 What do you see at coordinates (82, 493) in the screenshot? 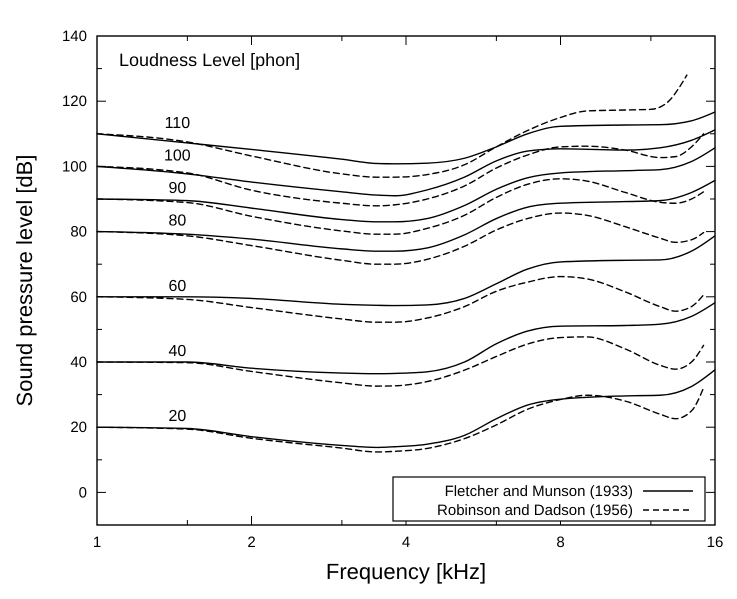
I see `y-tick-label: 0` at bounding box center [82, 493].